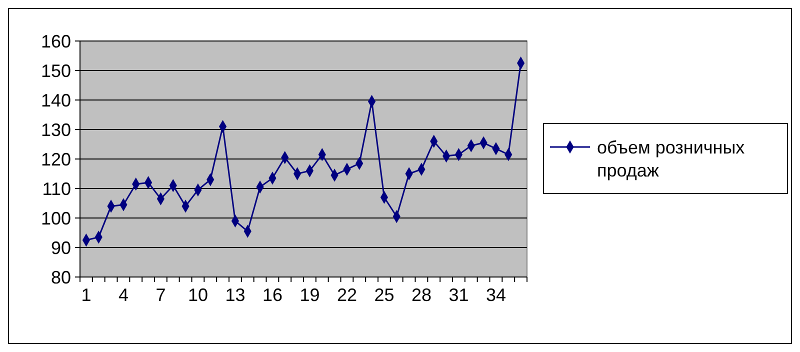 The width and height of the screenshot is (800, 352). Describe the element at coordinates (384, 295) in the screenshot. I see `x-tick-label: 25` at that location.